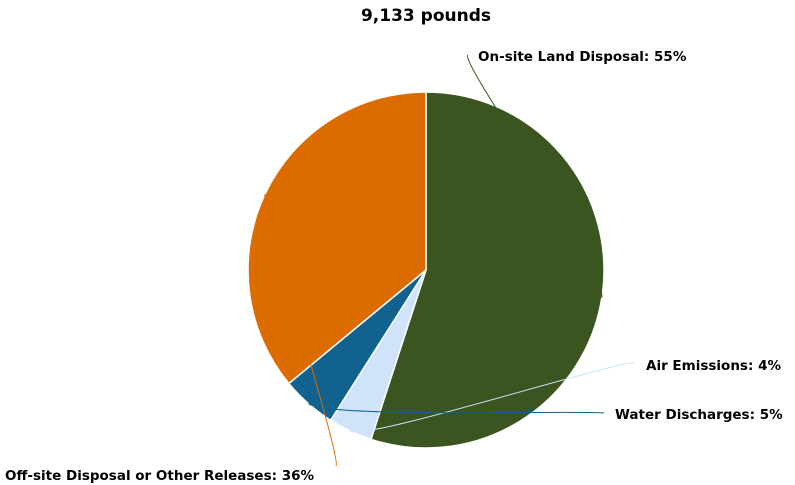  What do you see at coordinates (456, 408) in the screenshot?
I see `connector-water-discharges` at bounding box center [456, 408].